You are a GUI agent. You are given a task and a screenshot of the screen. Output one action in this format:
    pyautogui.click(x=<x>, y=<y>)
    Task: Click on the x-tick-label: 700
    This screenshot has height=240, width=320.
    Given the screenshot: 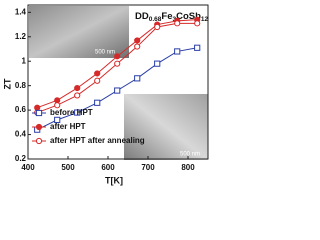 What is the action you would take?
    pyautogui.click(x=148, y=167)
    